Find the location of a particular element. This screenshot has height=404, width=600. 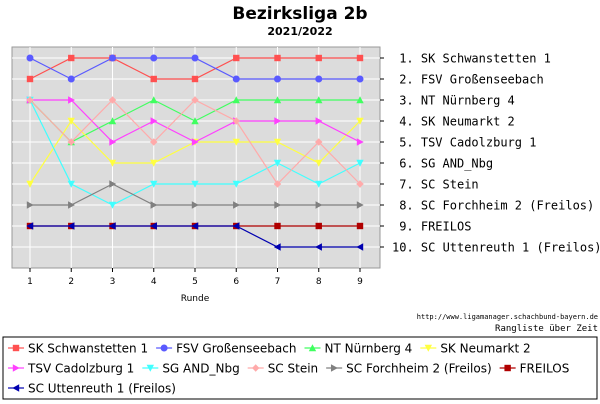

chart-caption: Rangliste über Zeit is located at coordinates (546, 329).